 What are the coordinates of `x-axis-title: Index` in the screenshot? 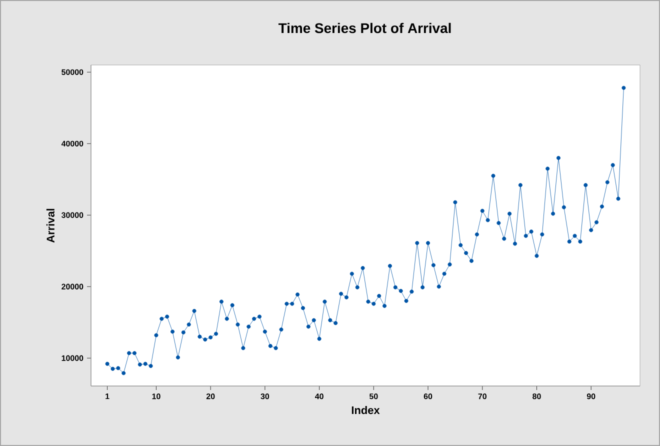 It's located at (366, 410).